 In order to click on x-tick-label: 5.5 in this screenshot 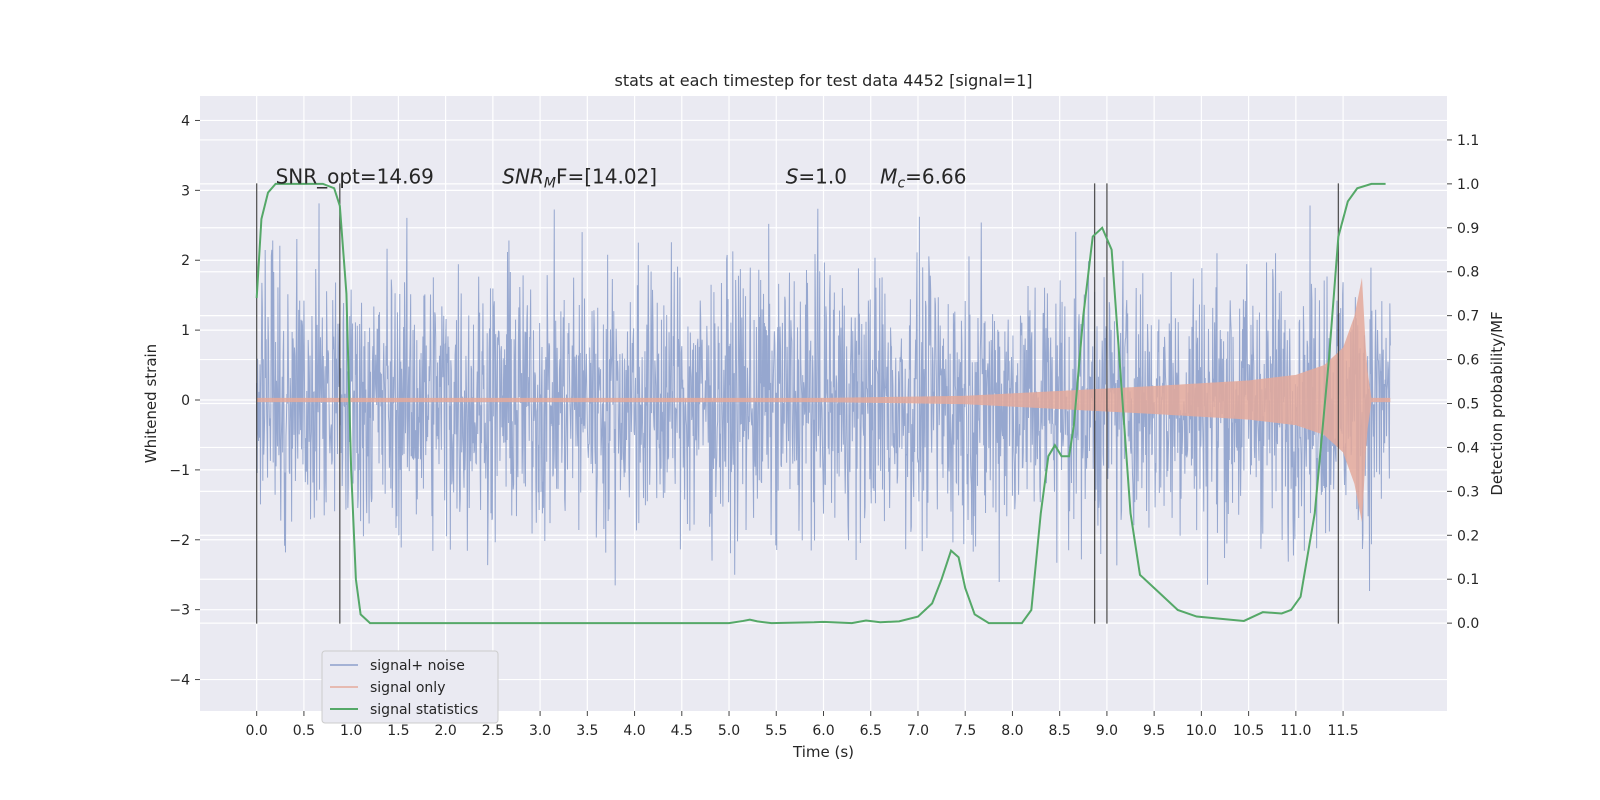, I will do `click(776, 731)`.